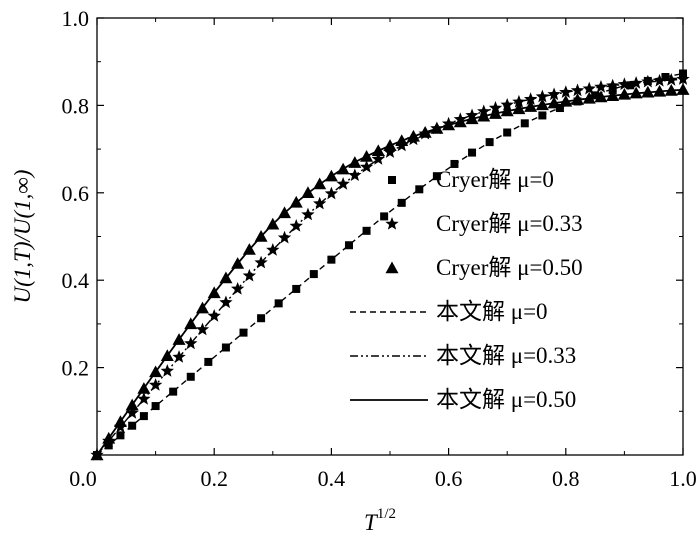  I want to click on legend-marker-square, so click(392, 180).